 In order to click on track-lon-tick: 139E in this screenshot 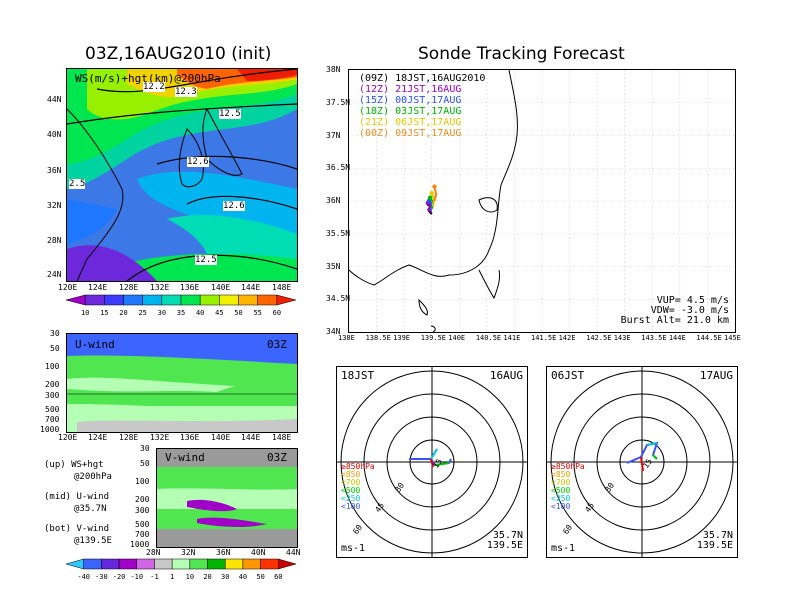, I will do `click(401, 338)`.